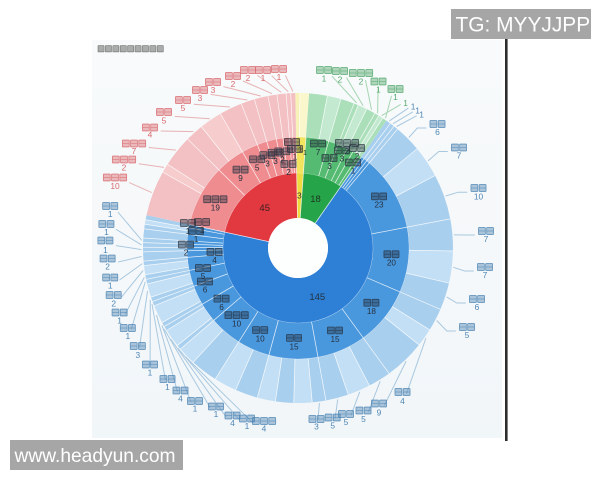 The image size is (600, 485). Describe the element at coordinates (264, 208) in the screenshot. I see `svg-text: 45` at that location.